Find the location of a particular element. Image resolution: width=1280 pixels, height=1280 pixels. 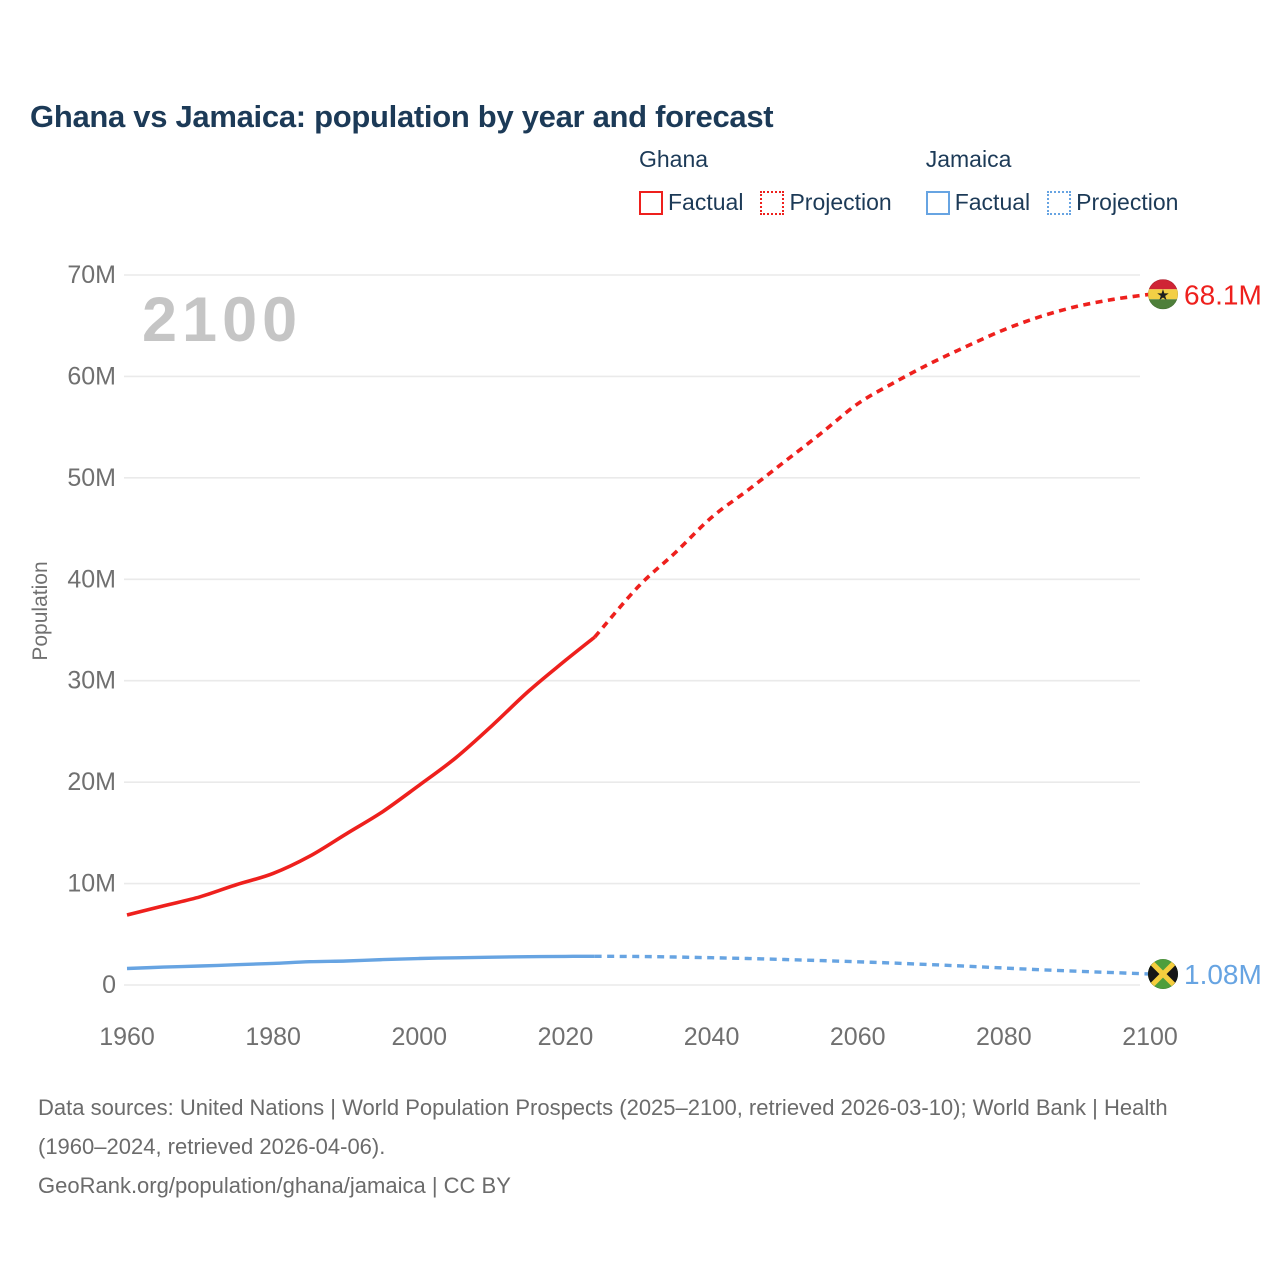

y-tick-label: 60M is located at coordinates (91, 376).